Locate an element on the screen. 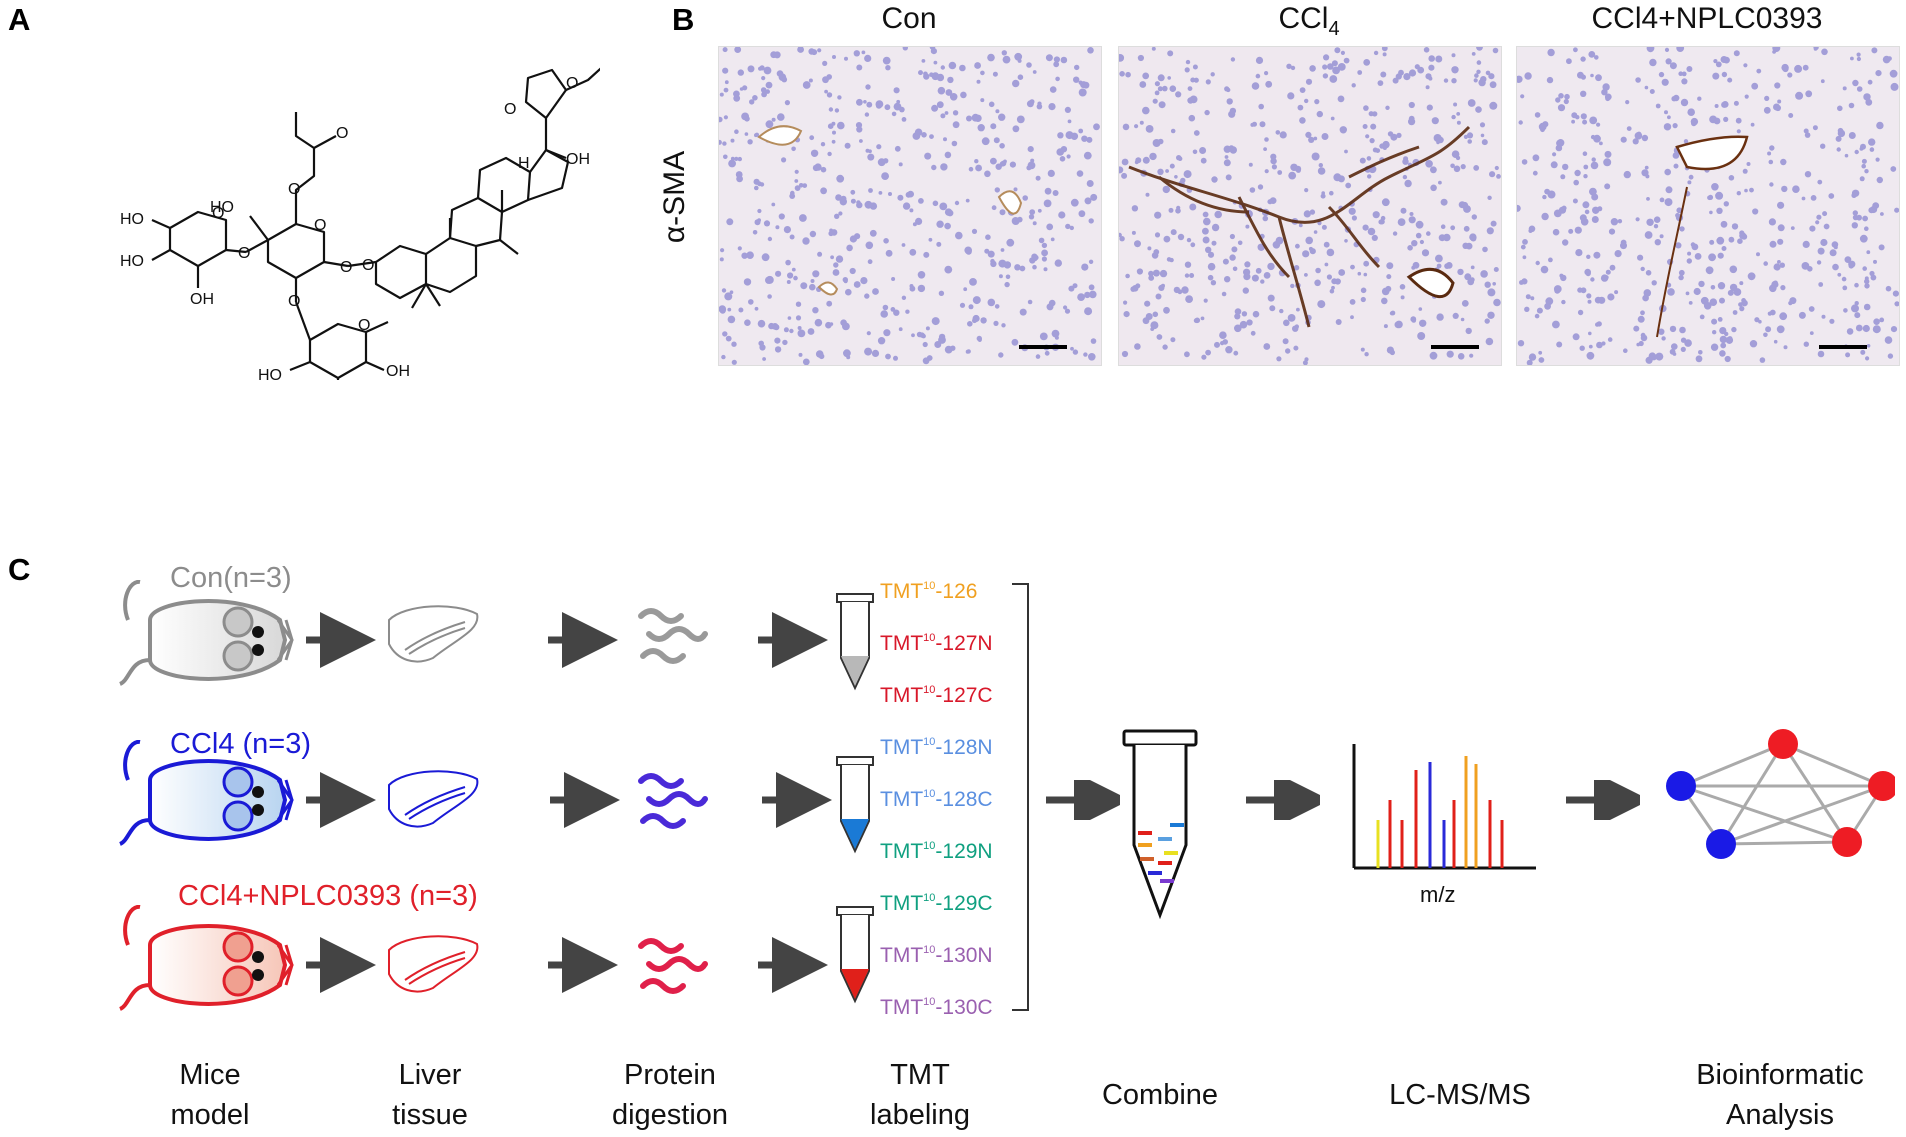 Image resolution: width=1906 pixels, height=1137 pixels. step-label-combine: Combine is located at coordinates (1160, 1095).